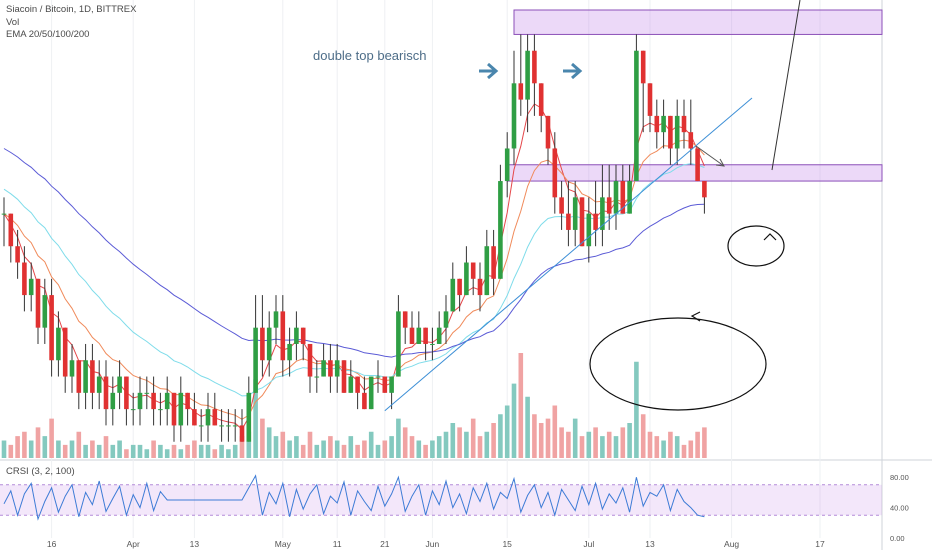  I want to click on crsi-tick-label: 40.00, so click(899, 508).